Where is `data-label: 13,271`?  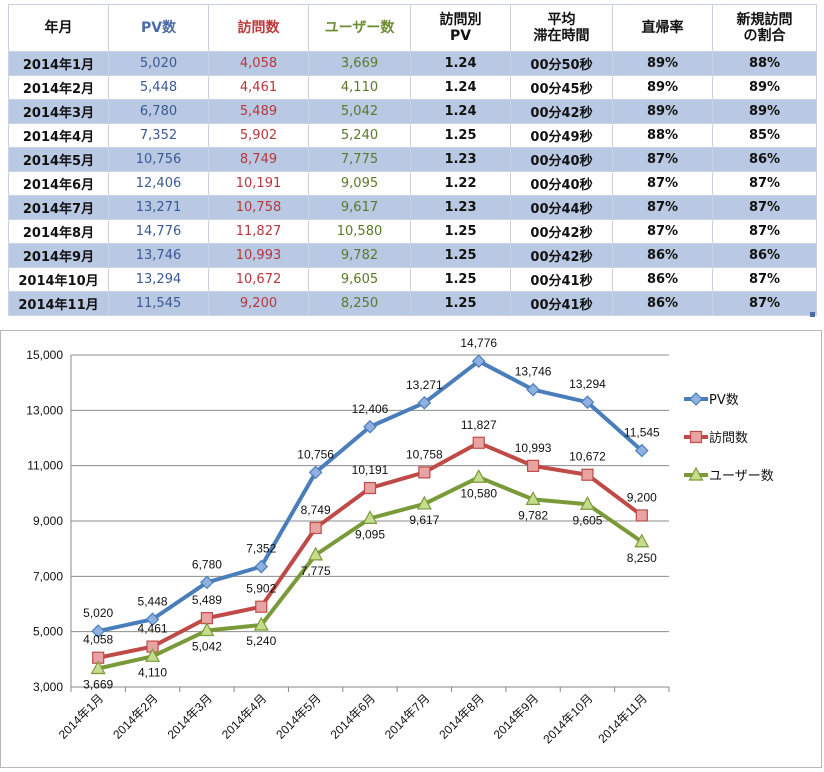 data-label: 13,271 is located at coordinates (424, 385).